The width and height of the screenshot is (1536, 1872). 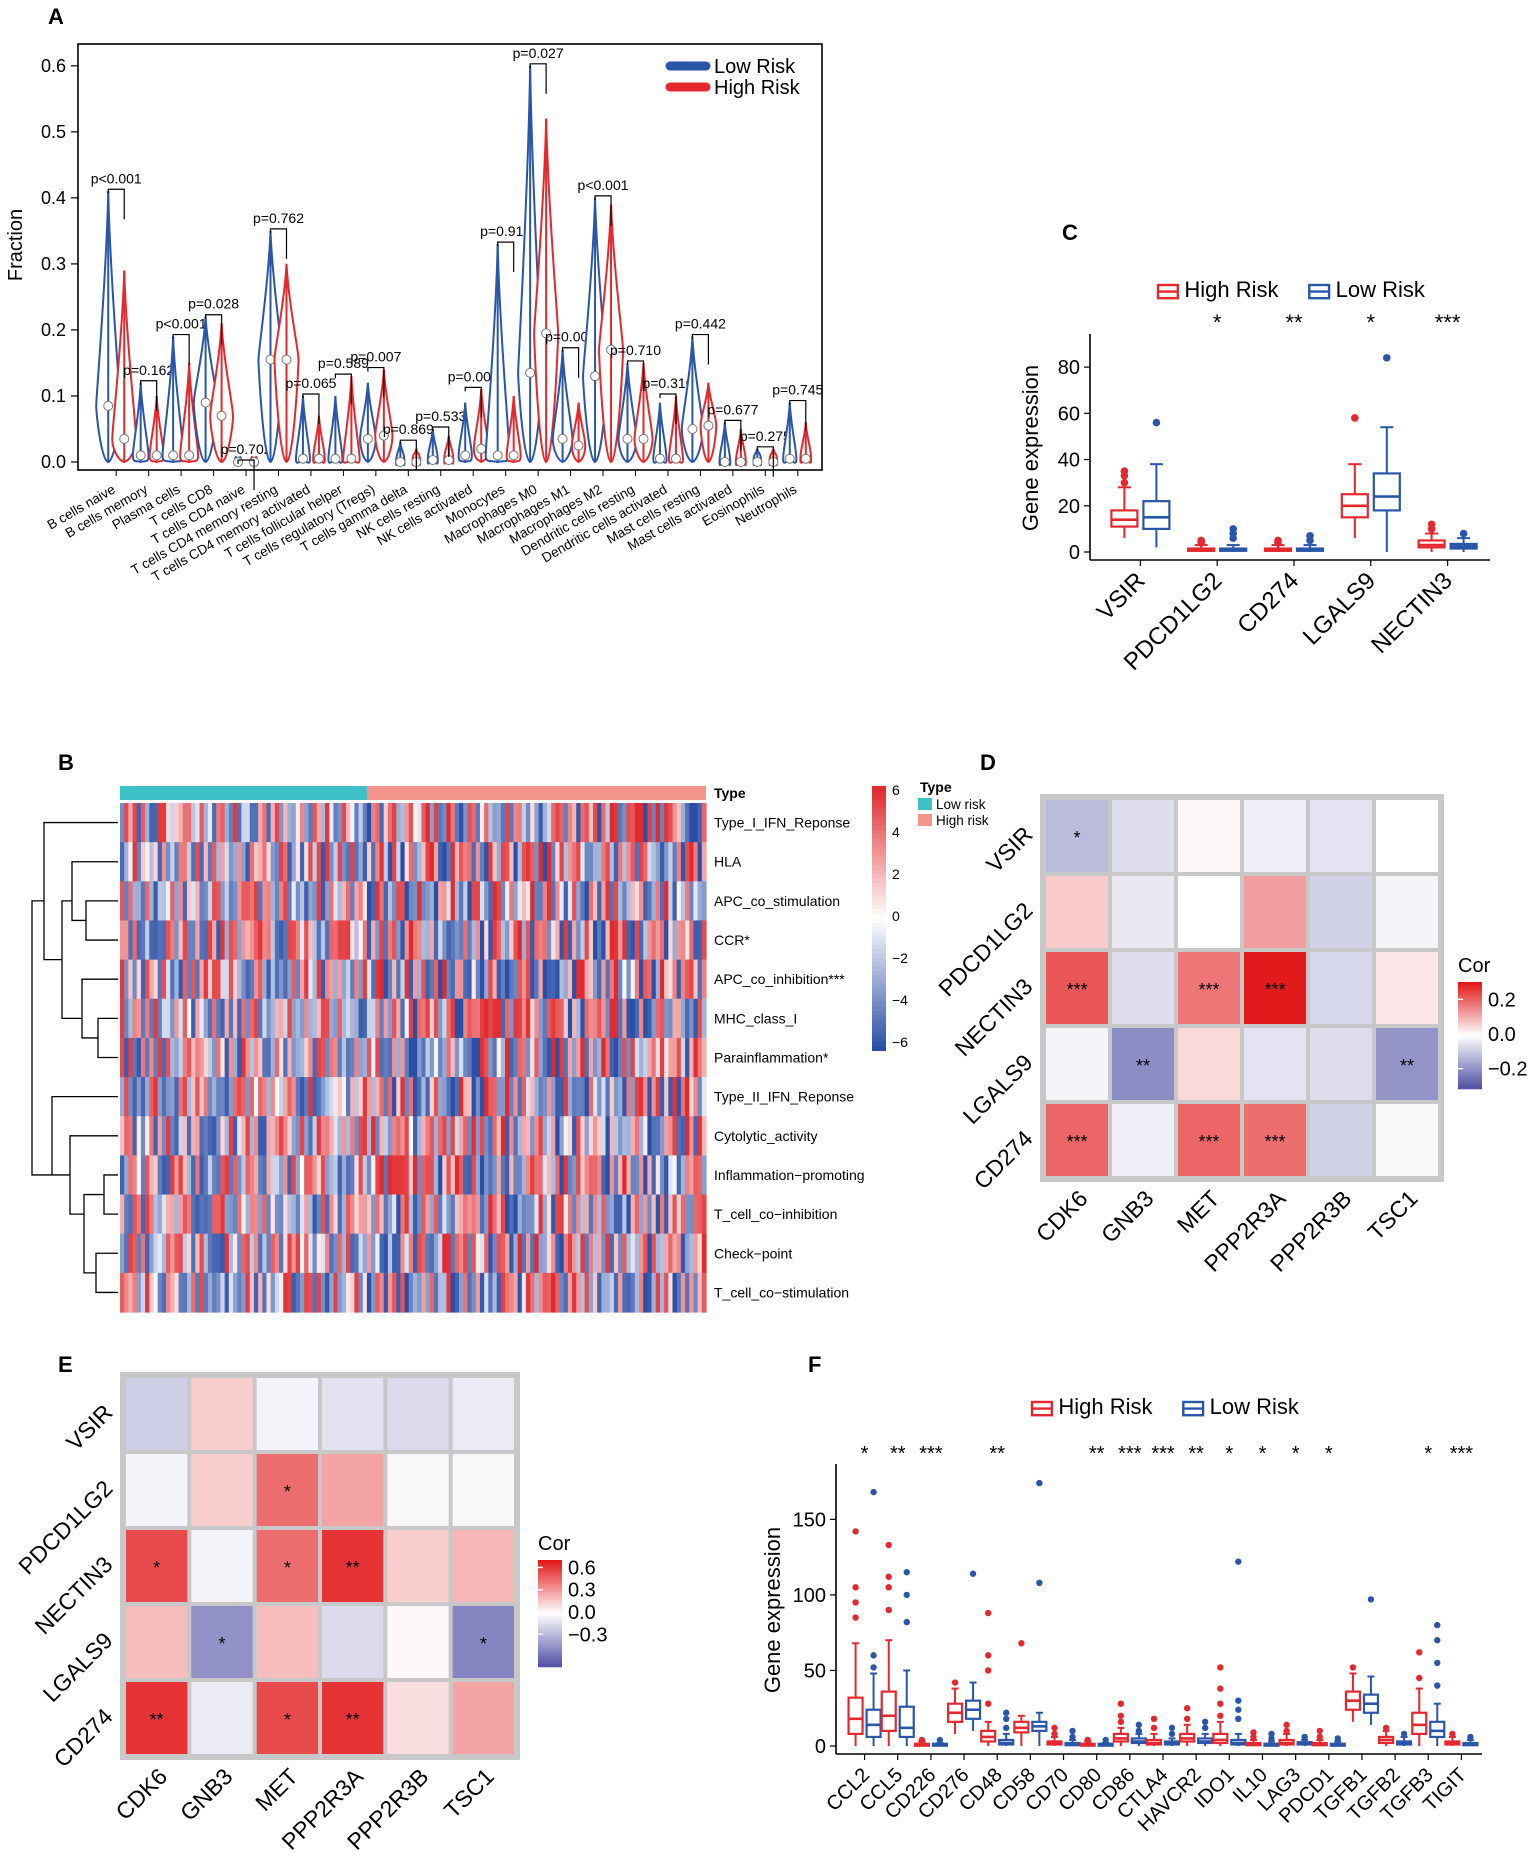 I want to click on violin-median-low, so click(x=627, y=438).